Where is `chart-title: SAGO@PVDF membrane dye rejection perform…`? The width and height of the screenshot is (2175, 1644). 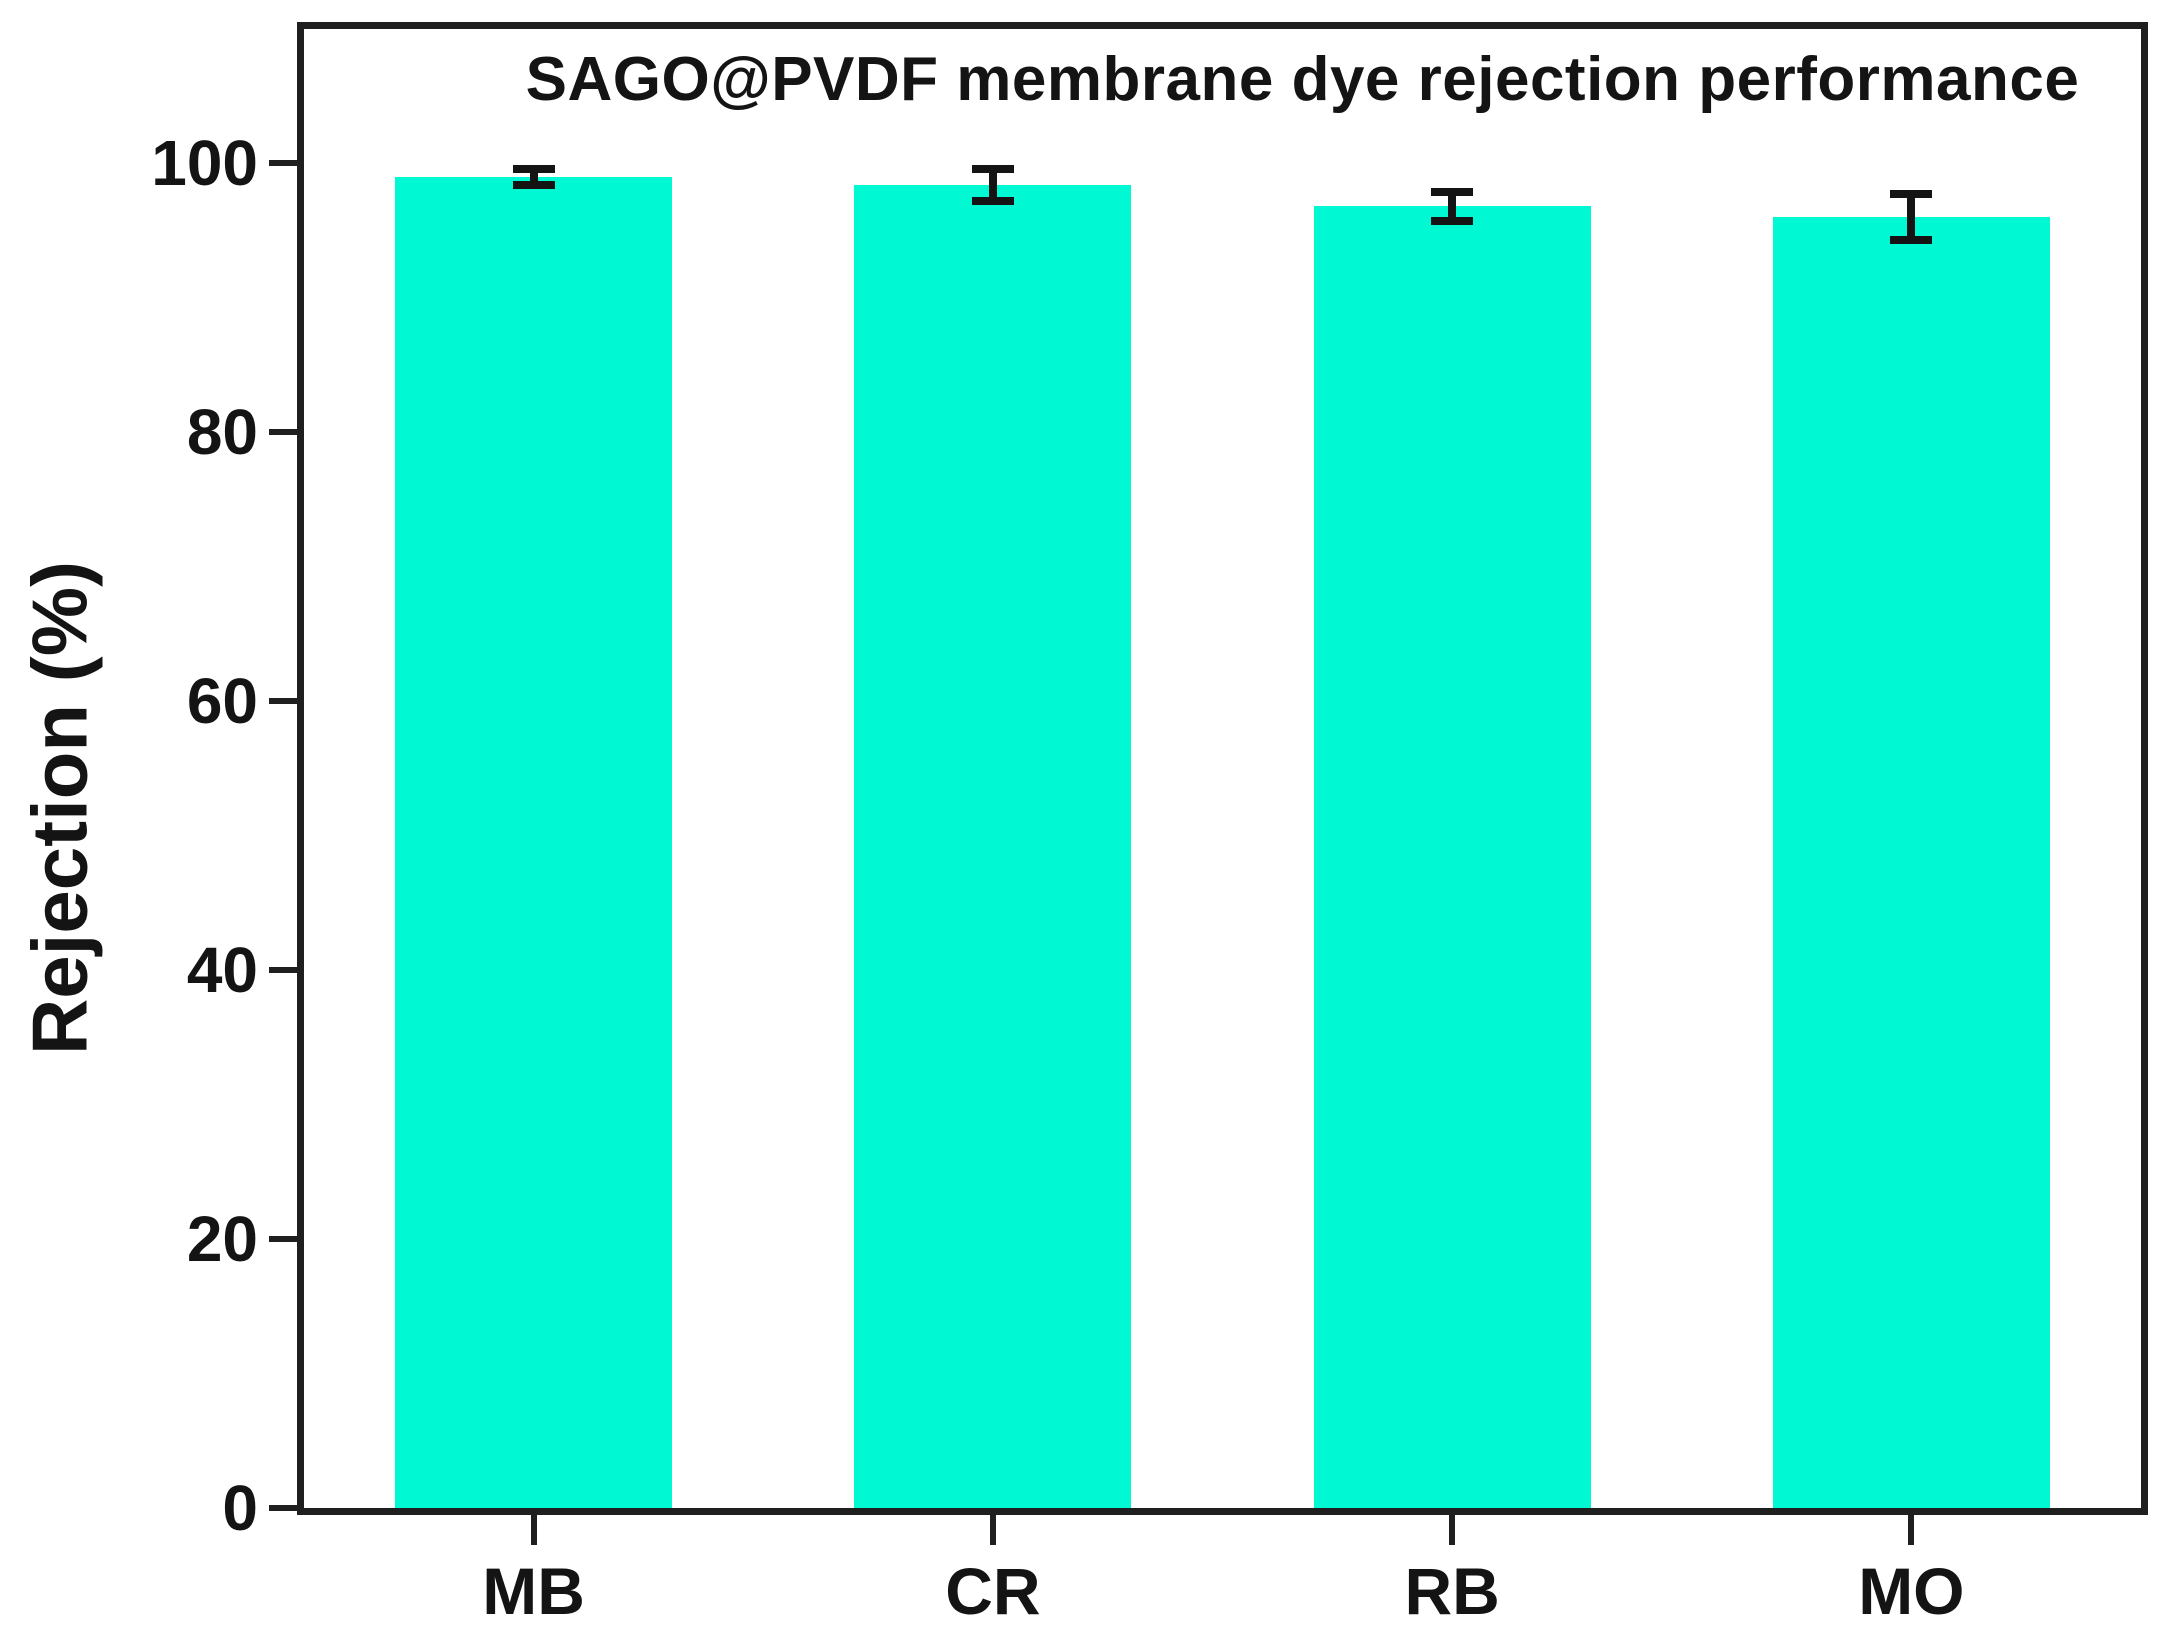
chart-title: SAGO@PVDF membrane dye rejection perform… is located at coordinates (1302, 79).